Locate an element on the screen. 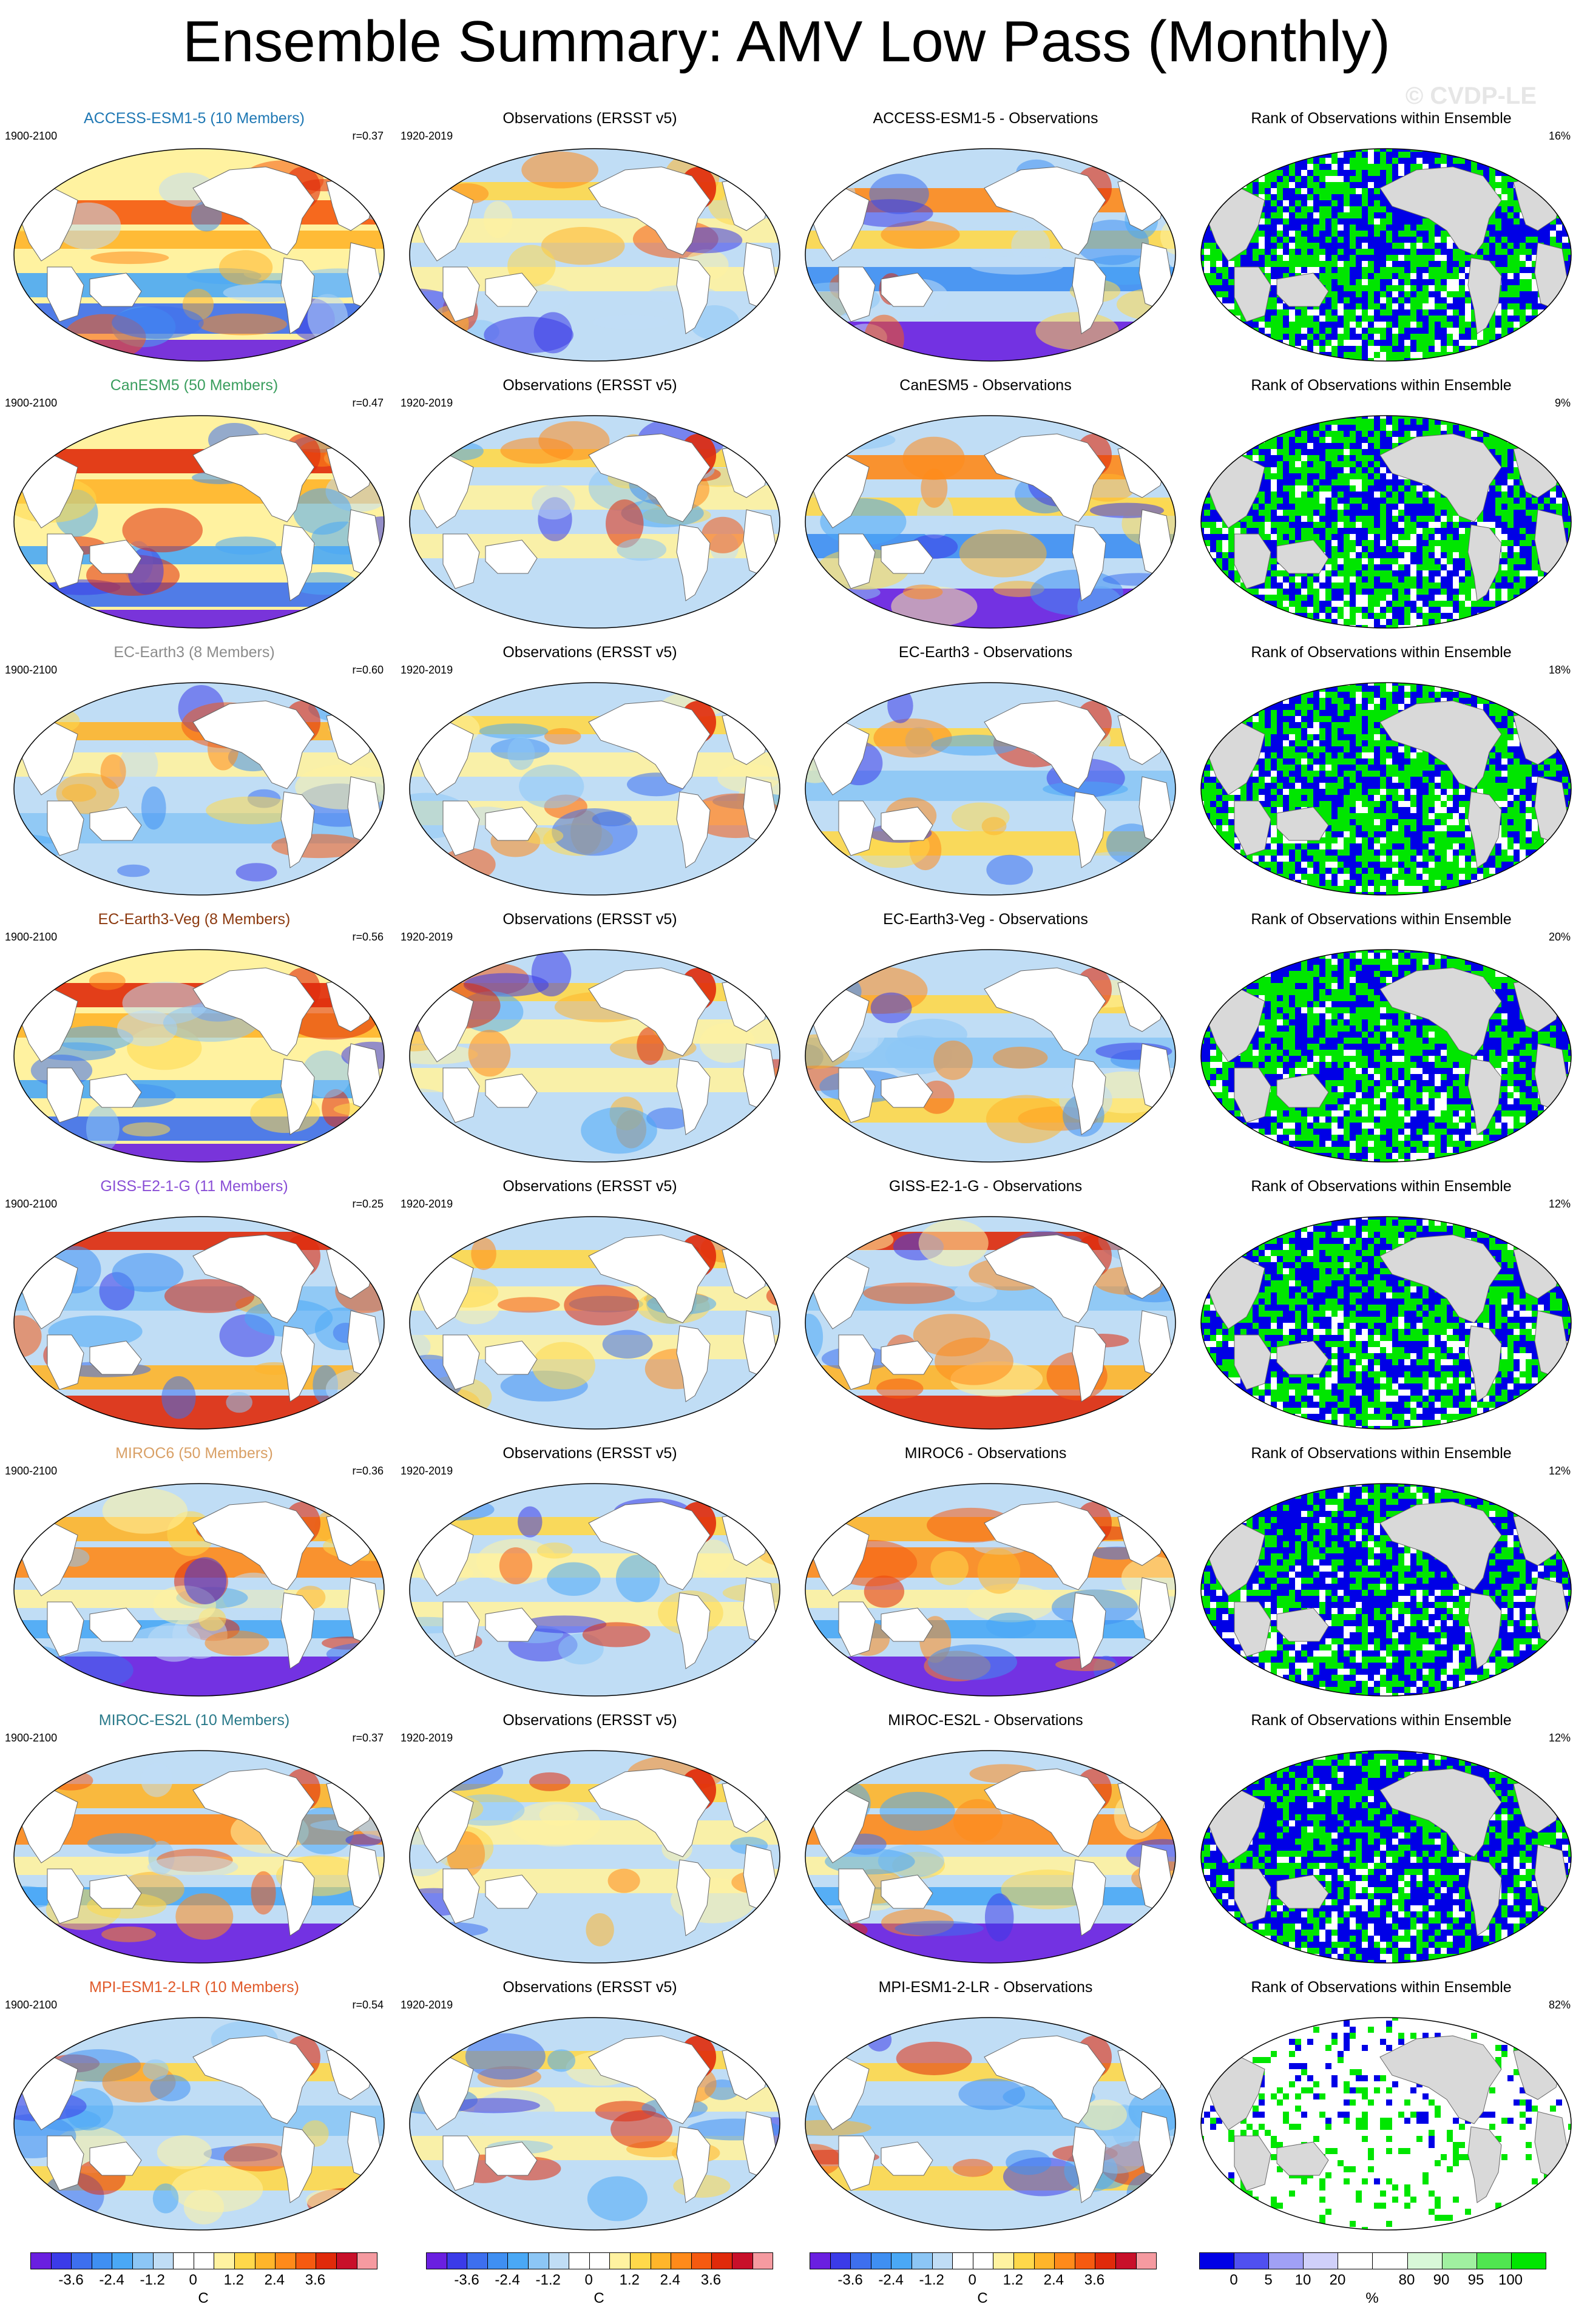 The image size is (1573, 2324). model-map is located at coordinates (199, 2124).